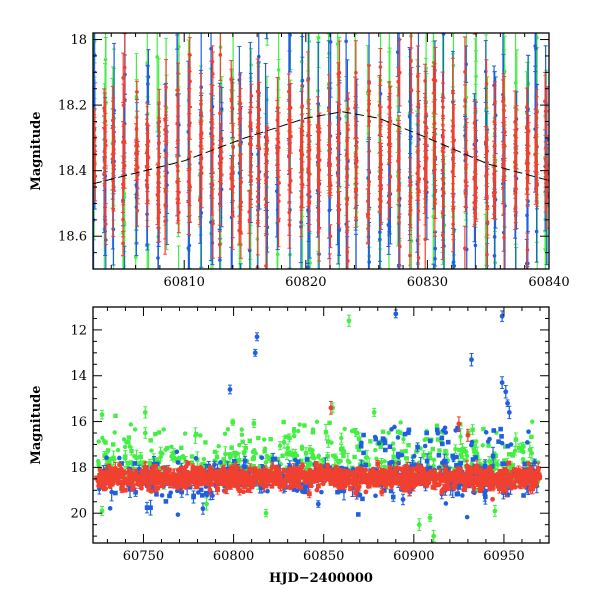 The image size is (600, 600). What do you see at coordinates (548, 282) in the screenshot?
I see `x-tick-label: 60840` at bounding box center [548, 282].